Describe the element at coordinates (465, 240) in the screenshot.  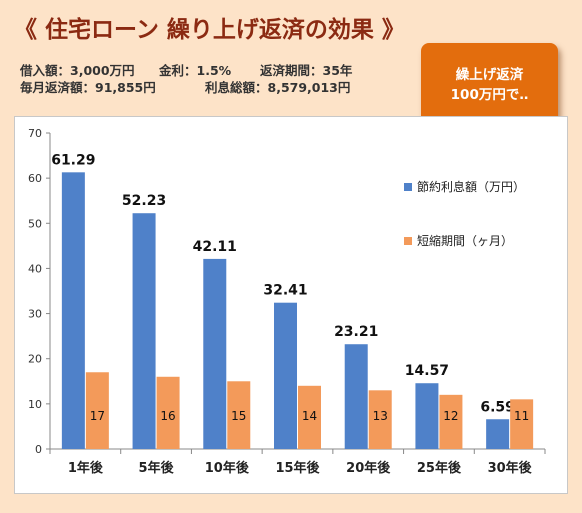
I see `legend-label: 短縮期間（ヶ月）` at that location.